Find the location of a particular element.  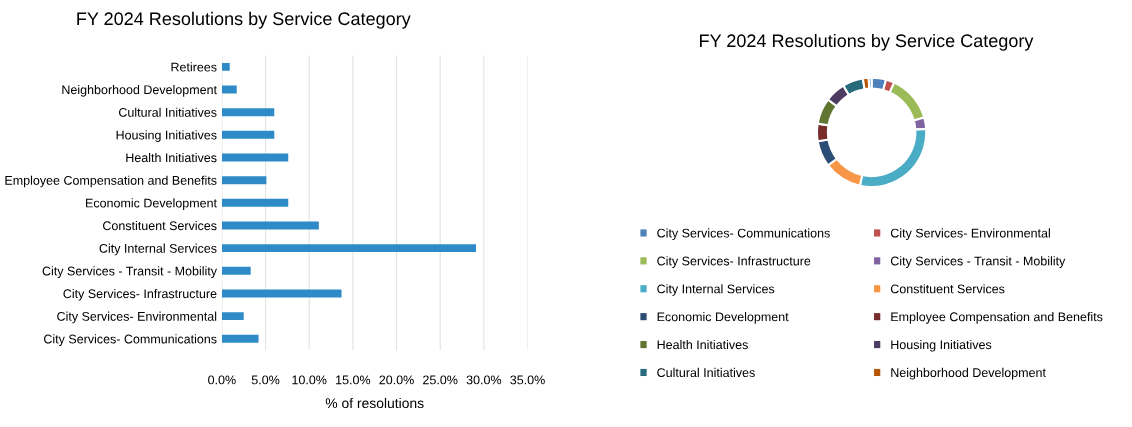

y-tick-label: City Services- Environmental is located at coordinates (137, 317).